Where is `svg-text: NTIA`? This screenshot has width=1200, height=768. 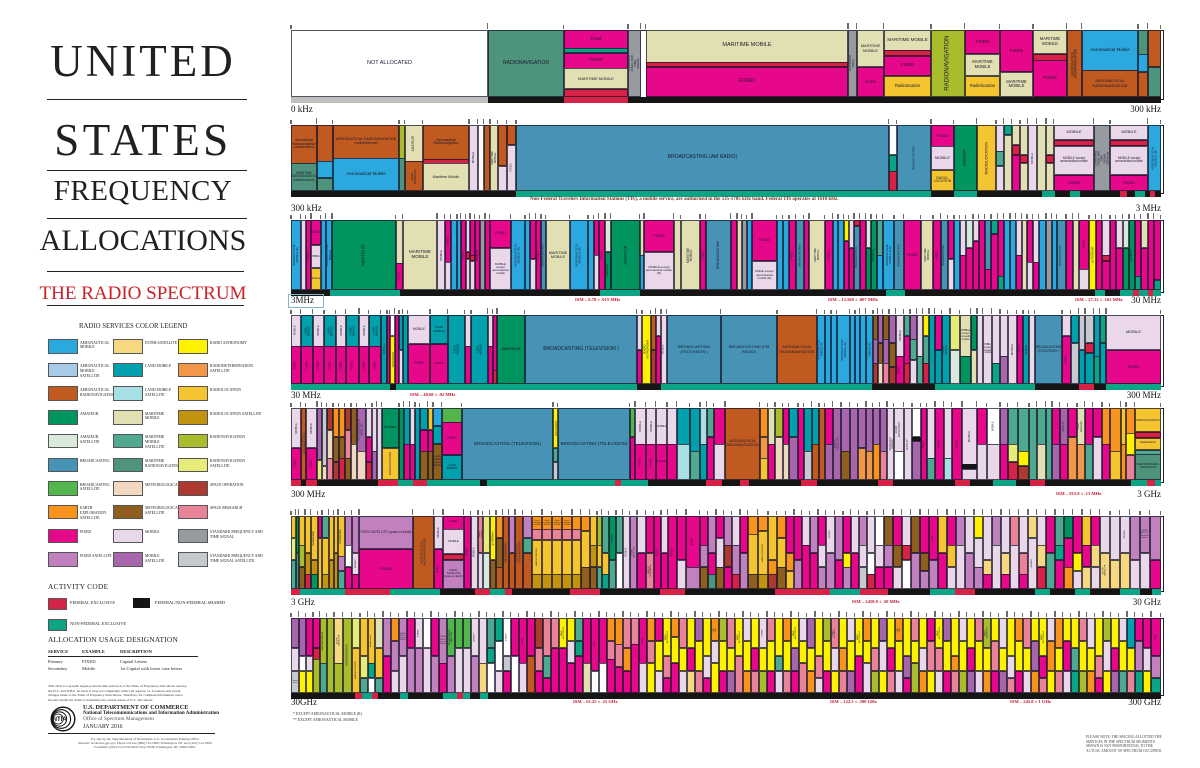
svg-text: NTIA is located at coordinates (60, 720).